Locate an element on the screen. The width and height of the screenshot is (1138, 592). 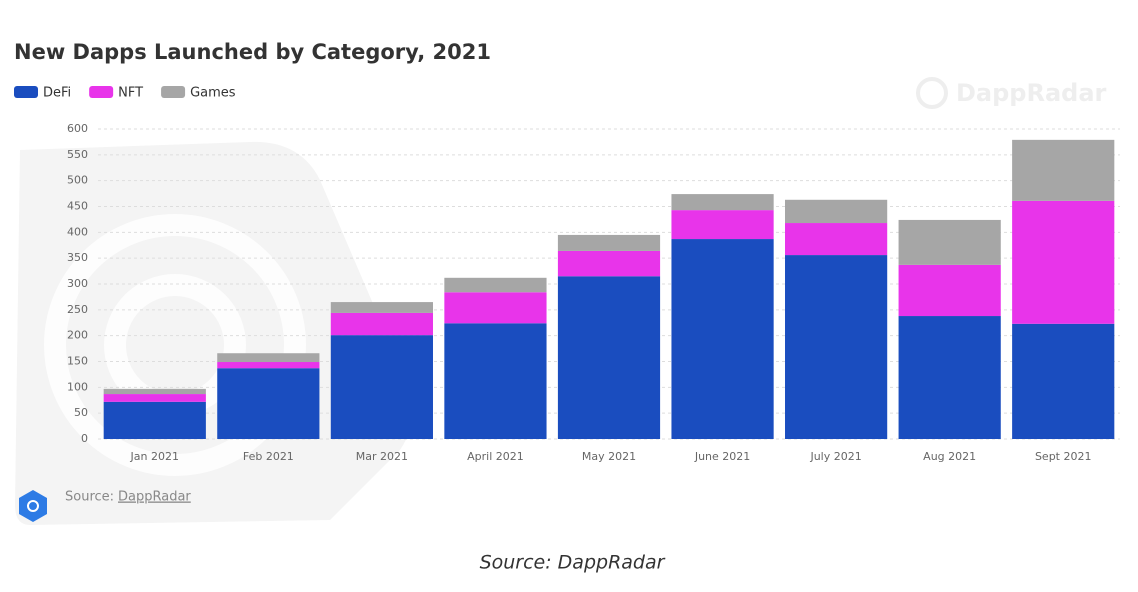
y-tick-label: 150 is located at coordinates (77, 361).